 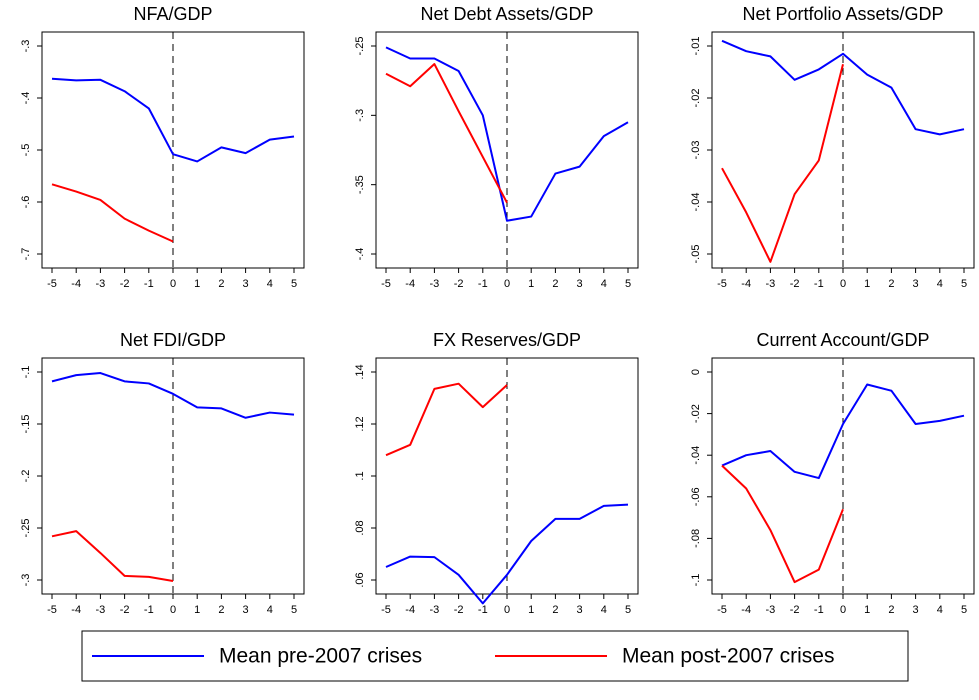 I want to click on panel-title: NFA/GDP, so click(x=172, y=14).